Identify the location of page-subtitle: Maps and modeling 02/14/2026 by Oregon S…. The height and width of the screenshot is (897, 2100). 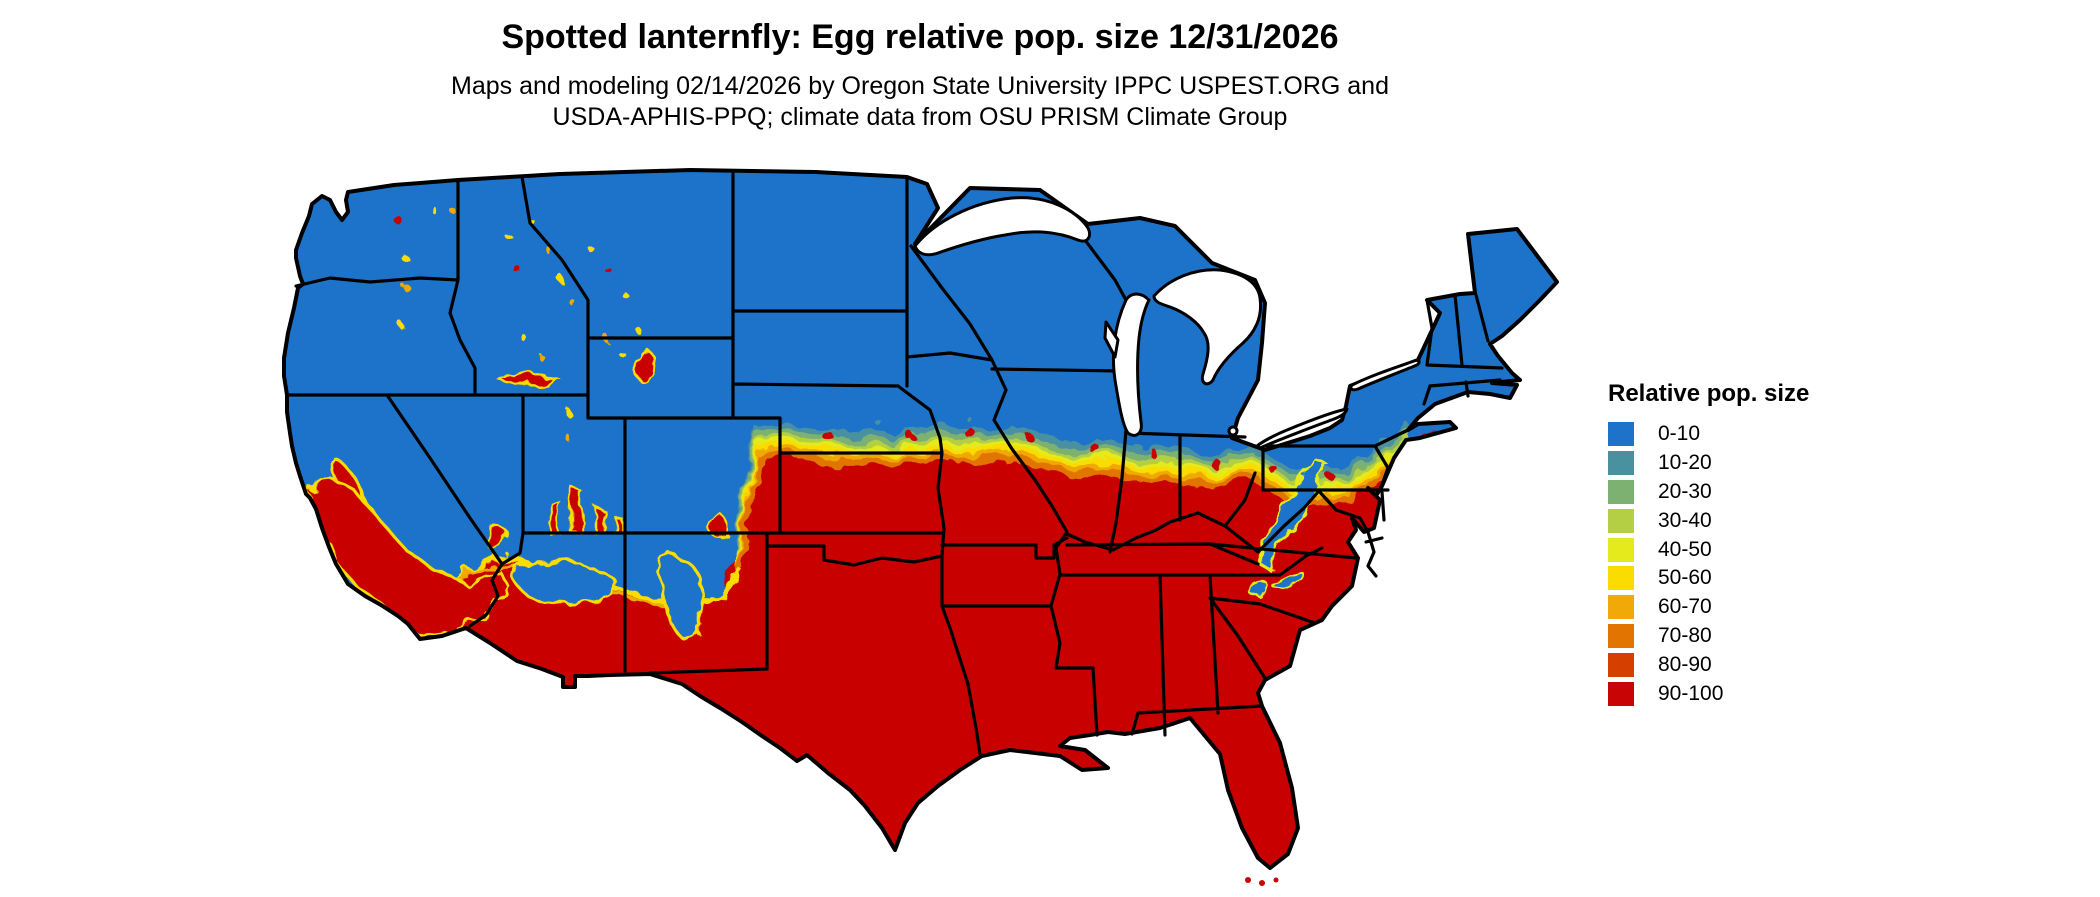
(920, 102).